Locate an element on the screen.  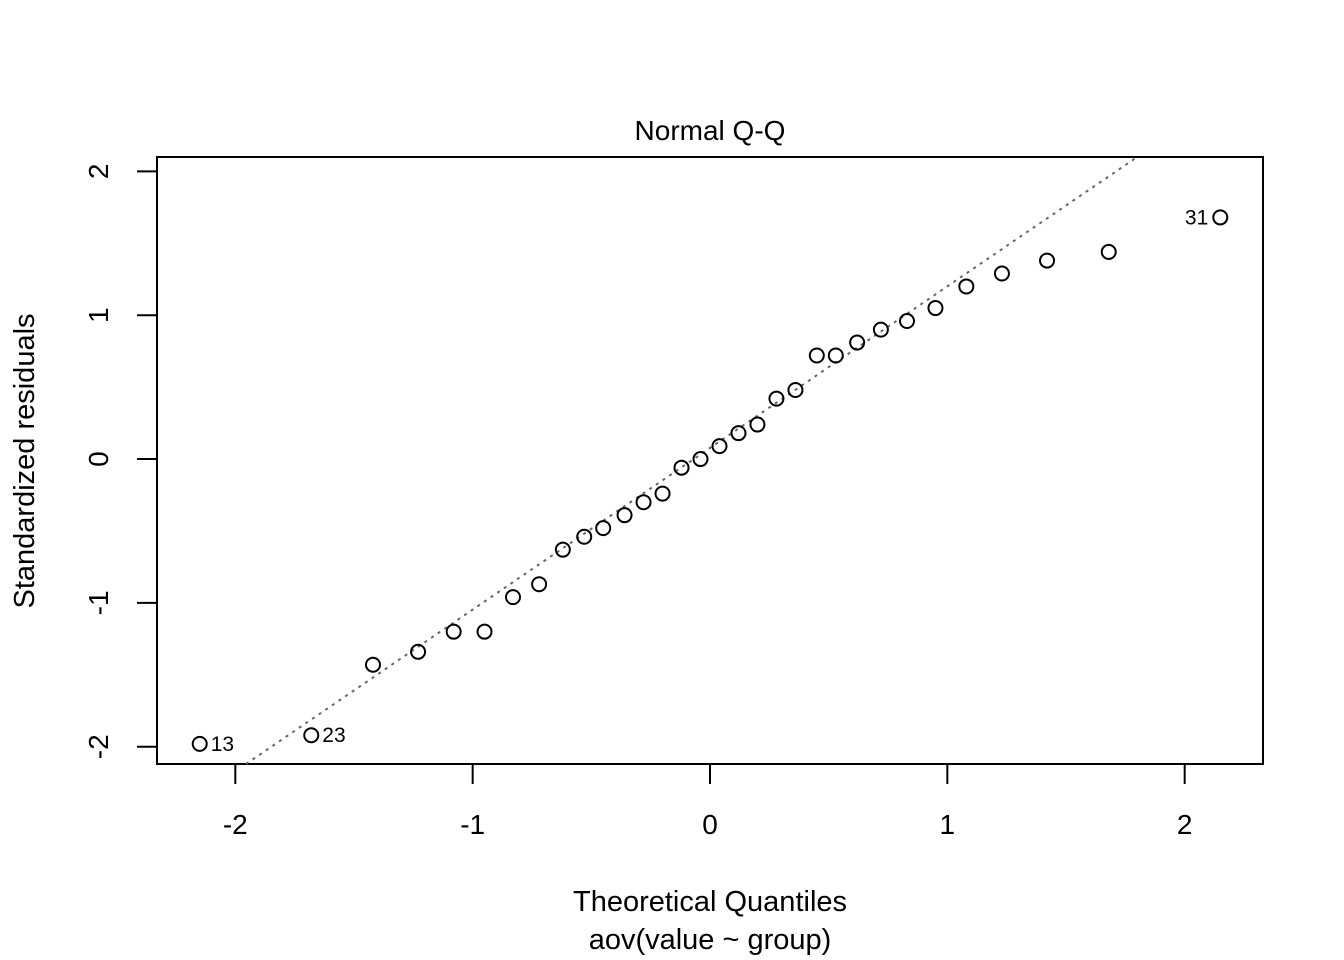
y-axis-label: Standardized residuals is located at coordinates (25, 460).